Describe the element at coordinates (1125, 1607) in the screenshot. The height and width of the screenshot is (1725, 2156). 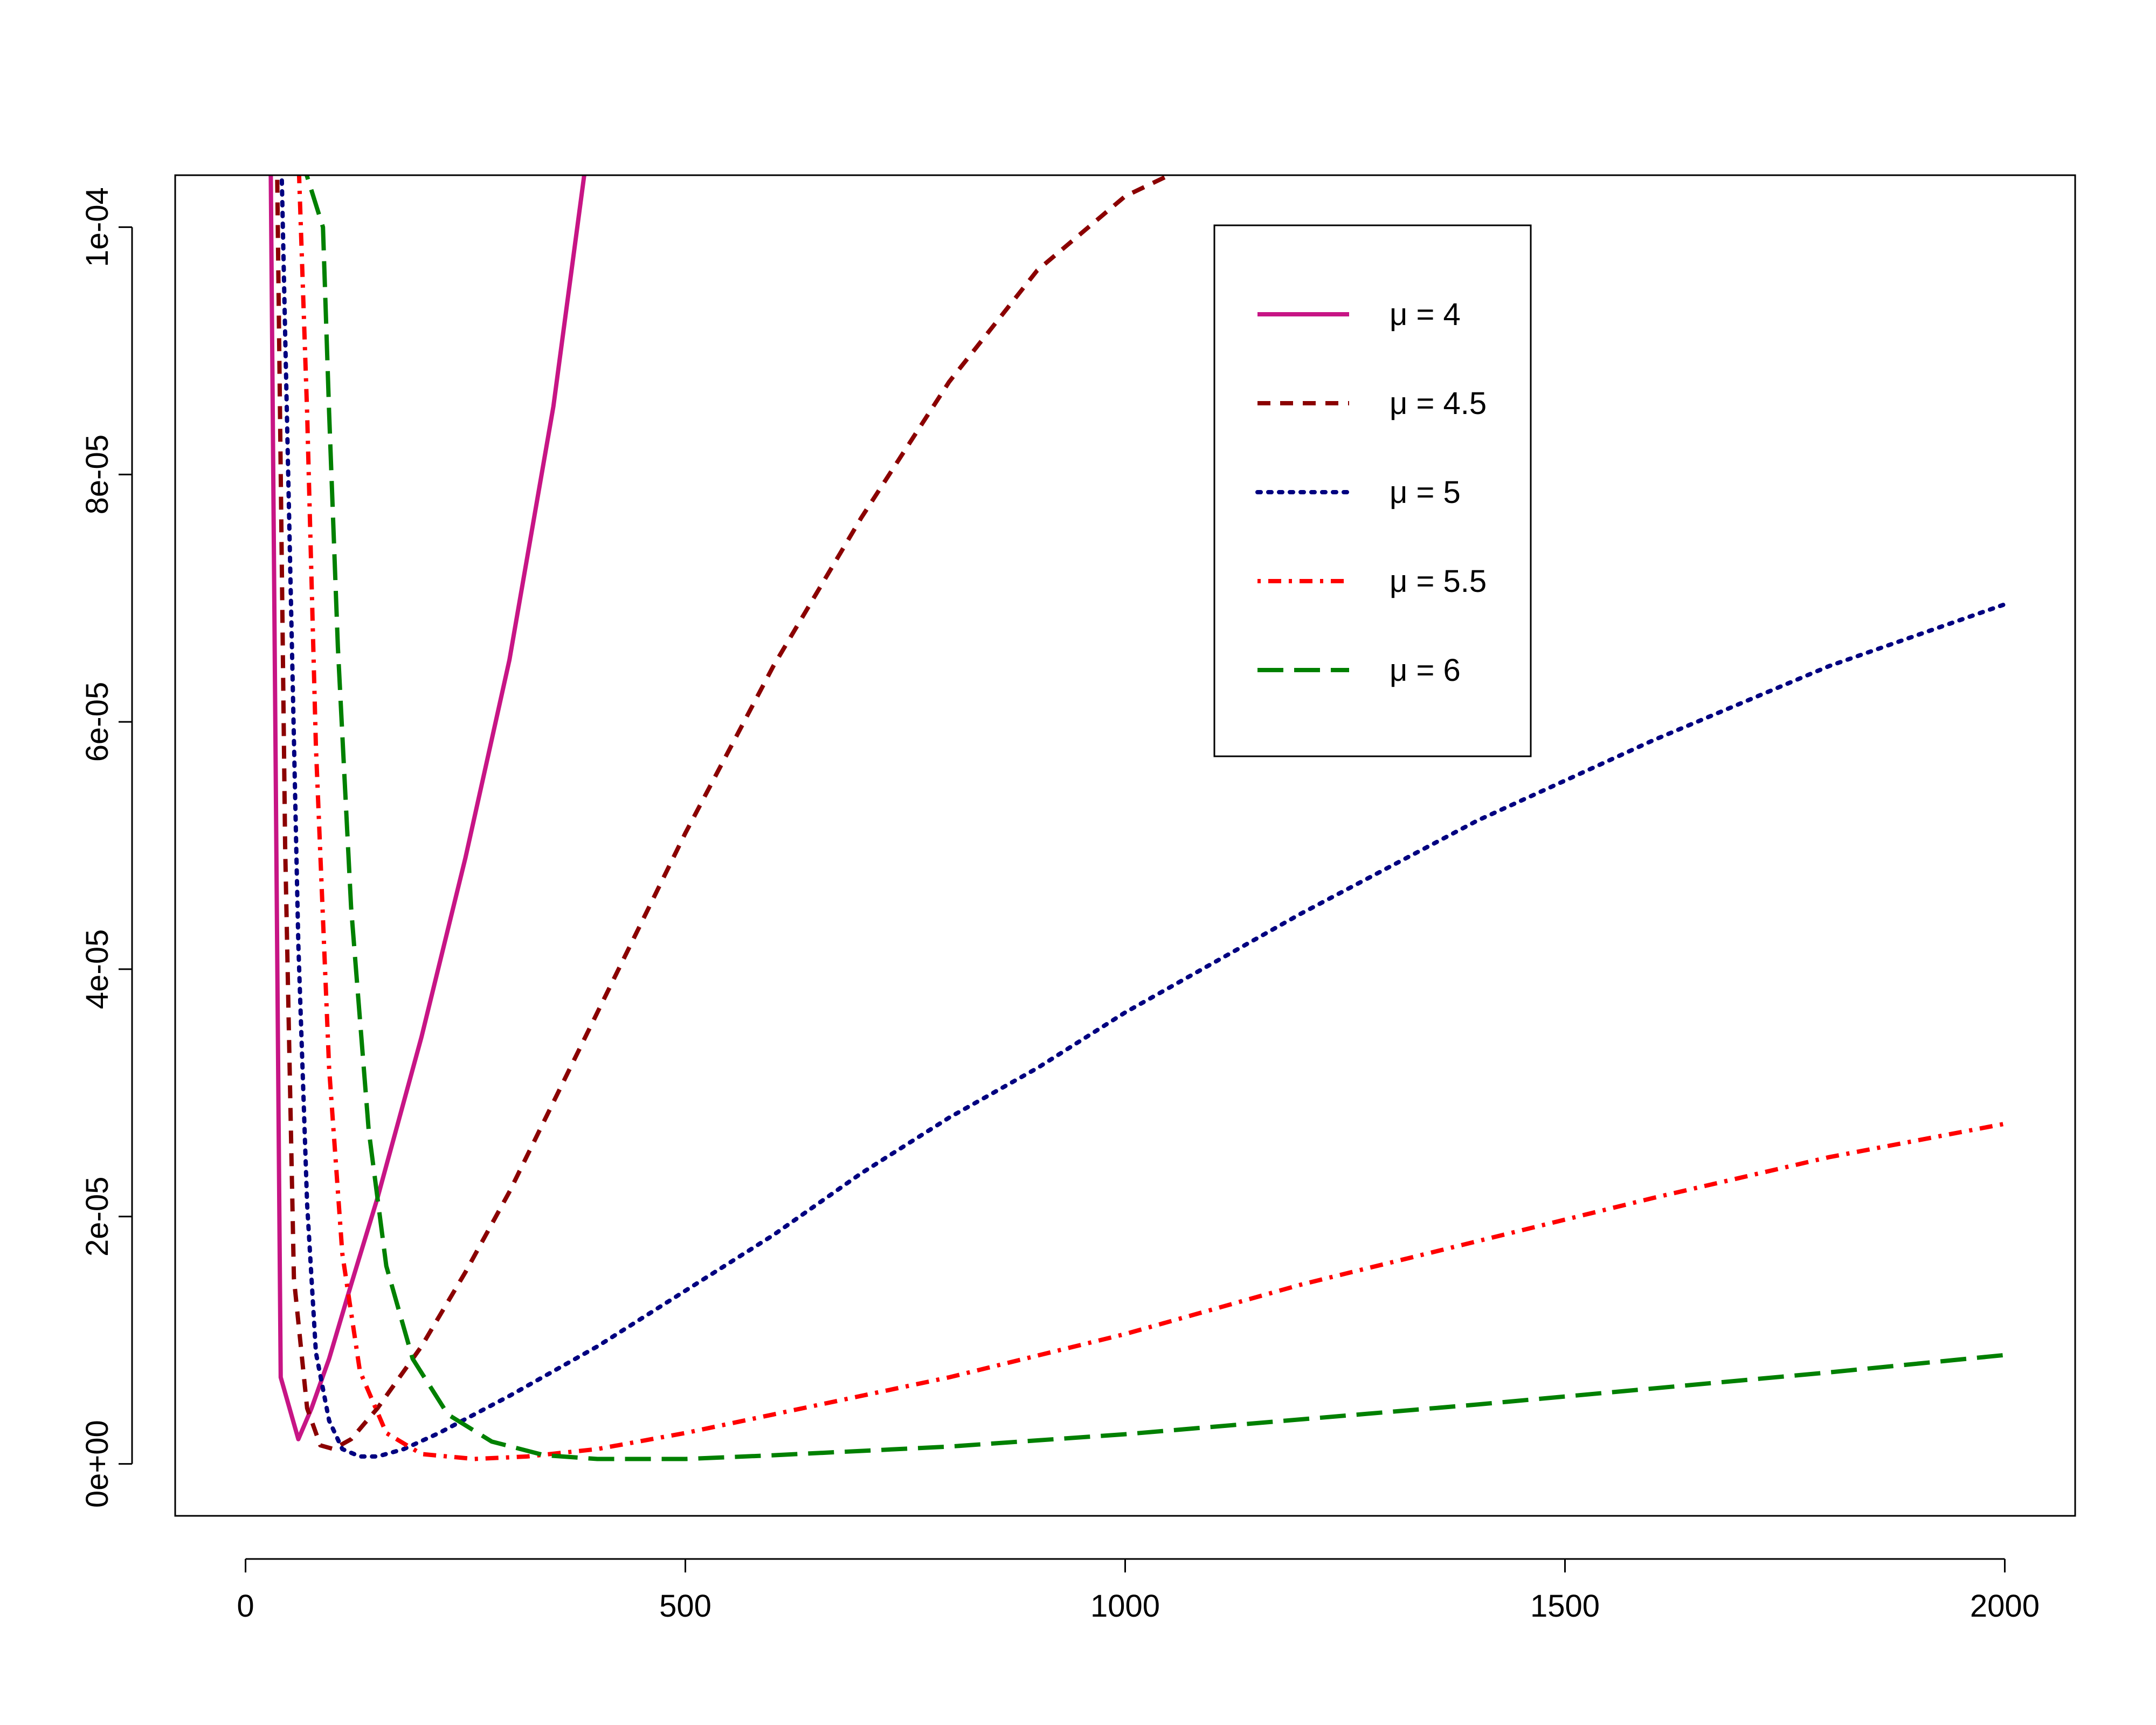
I see `x-tick-label: 1000` at that location.